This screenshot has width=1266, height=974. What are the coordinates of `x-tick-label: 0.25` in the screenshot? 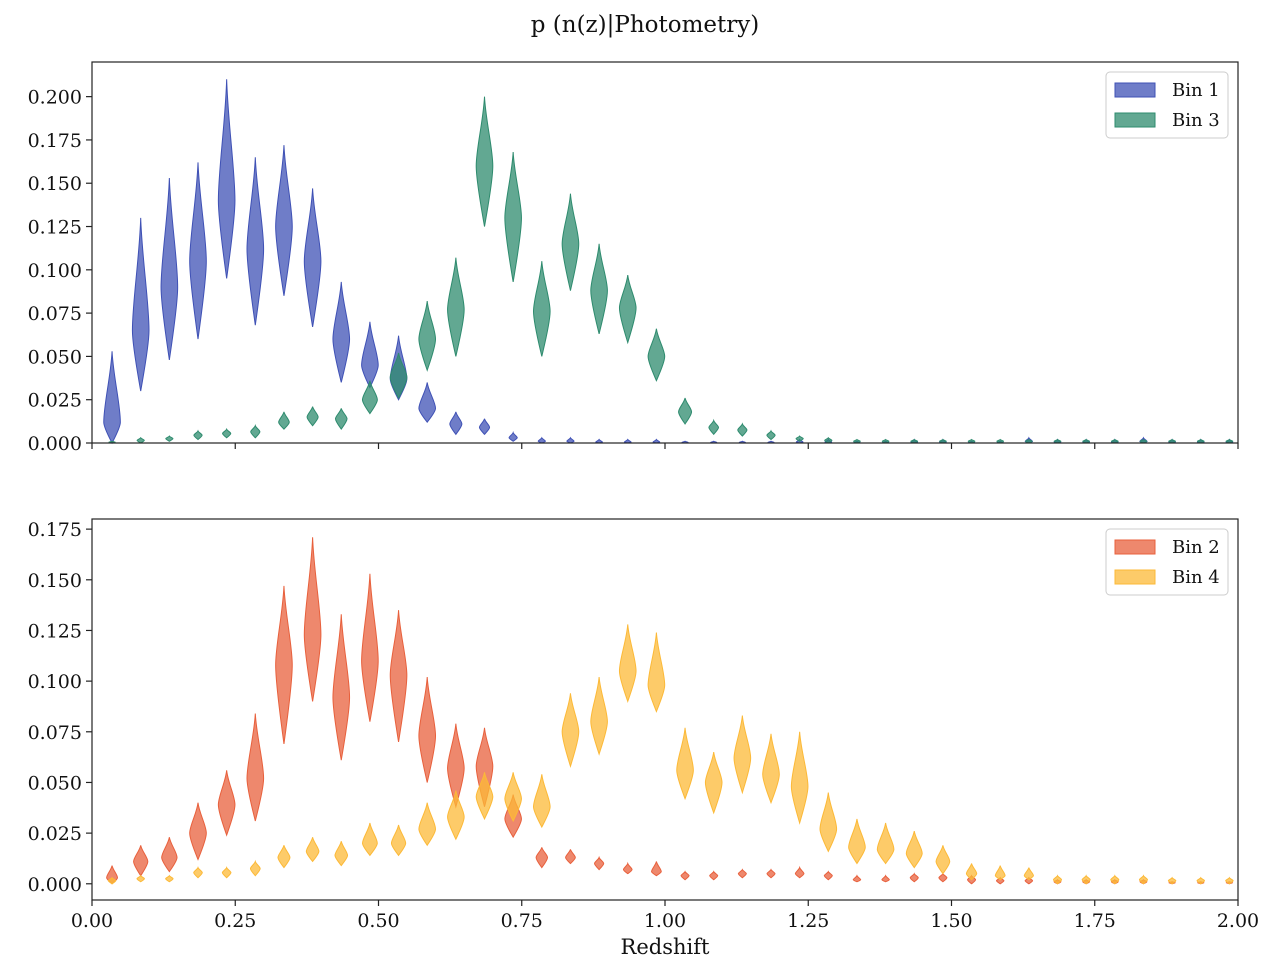 It's located at (235, 921).